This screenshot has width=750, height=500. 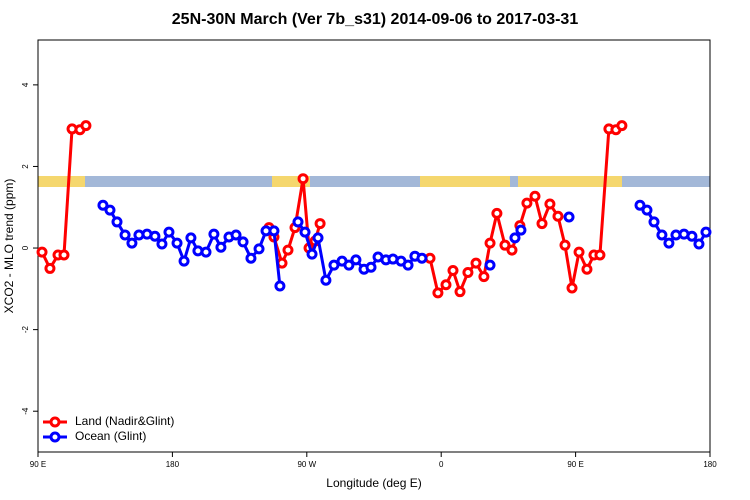 What do you see at coordinates (25, 84) in the screenshot?
I see `y-tick-label: 4` at bounding box center [25, 84].